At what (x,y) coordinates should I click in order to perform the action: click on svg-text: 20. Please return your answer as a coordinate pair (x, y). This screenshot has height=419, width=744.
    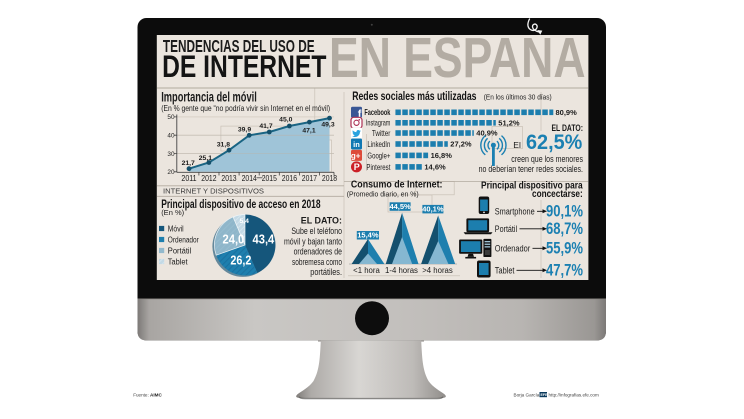
    Looking at the image, I should click on (171, 172).